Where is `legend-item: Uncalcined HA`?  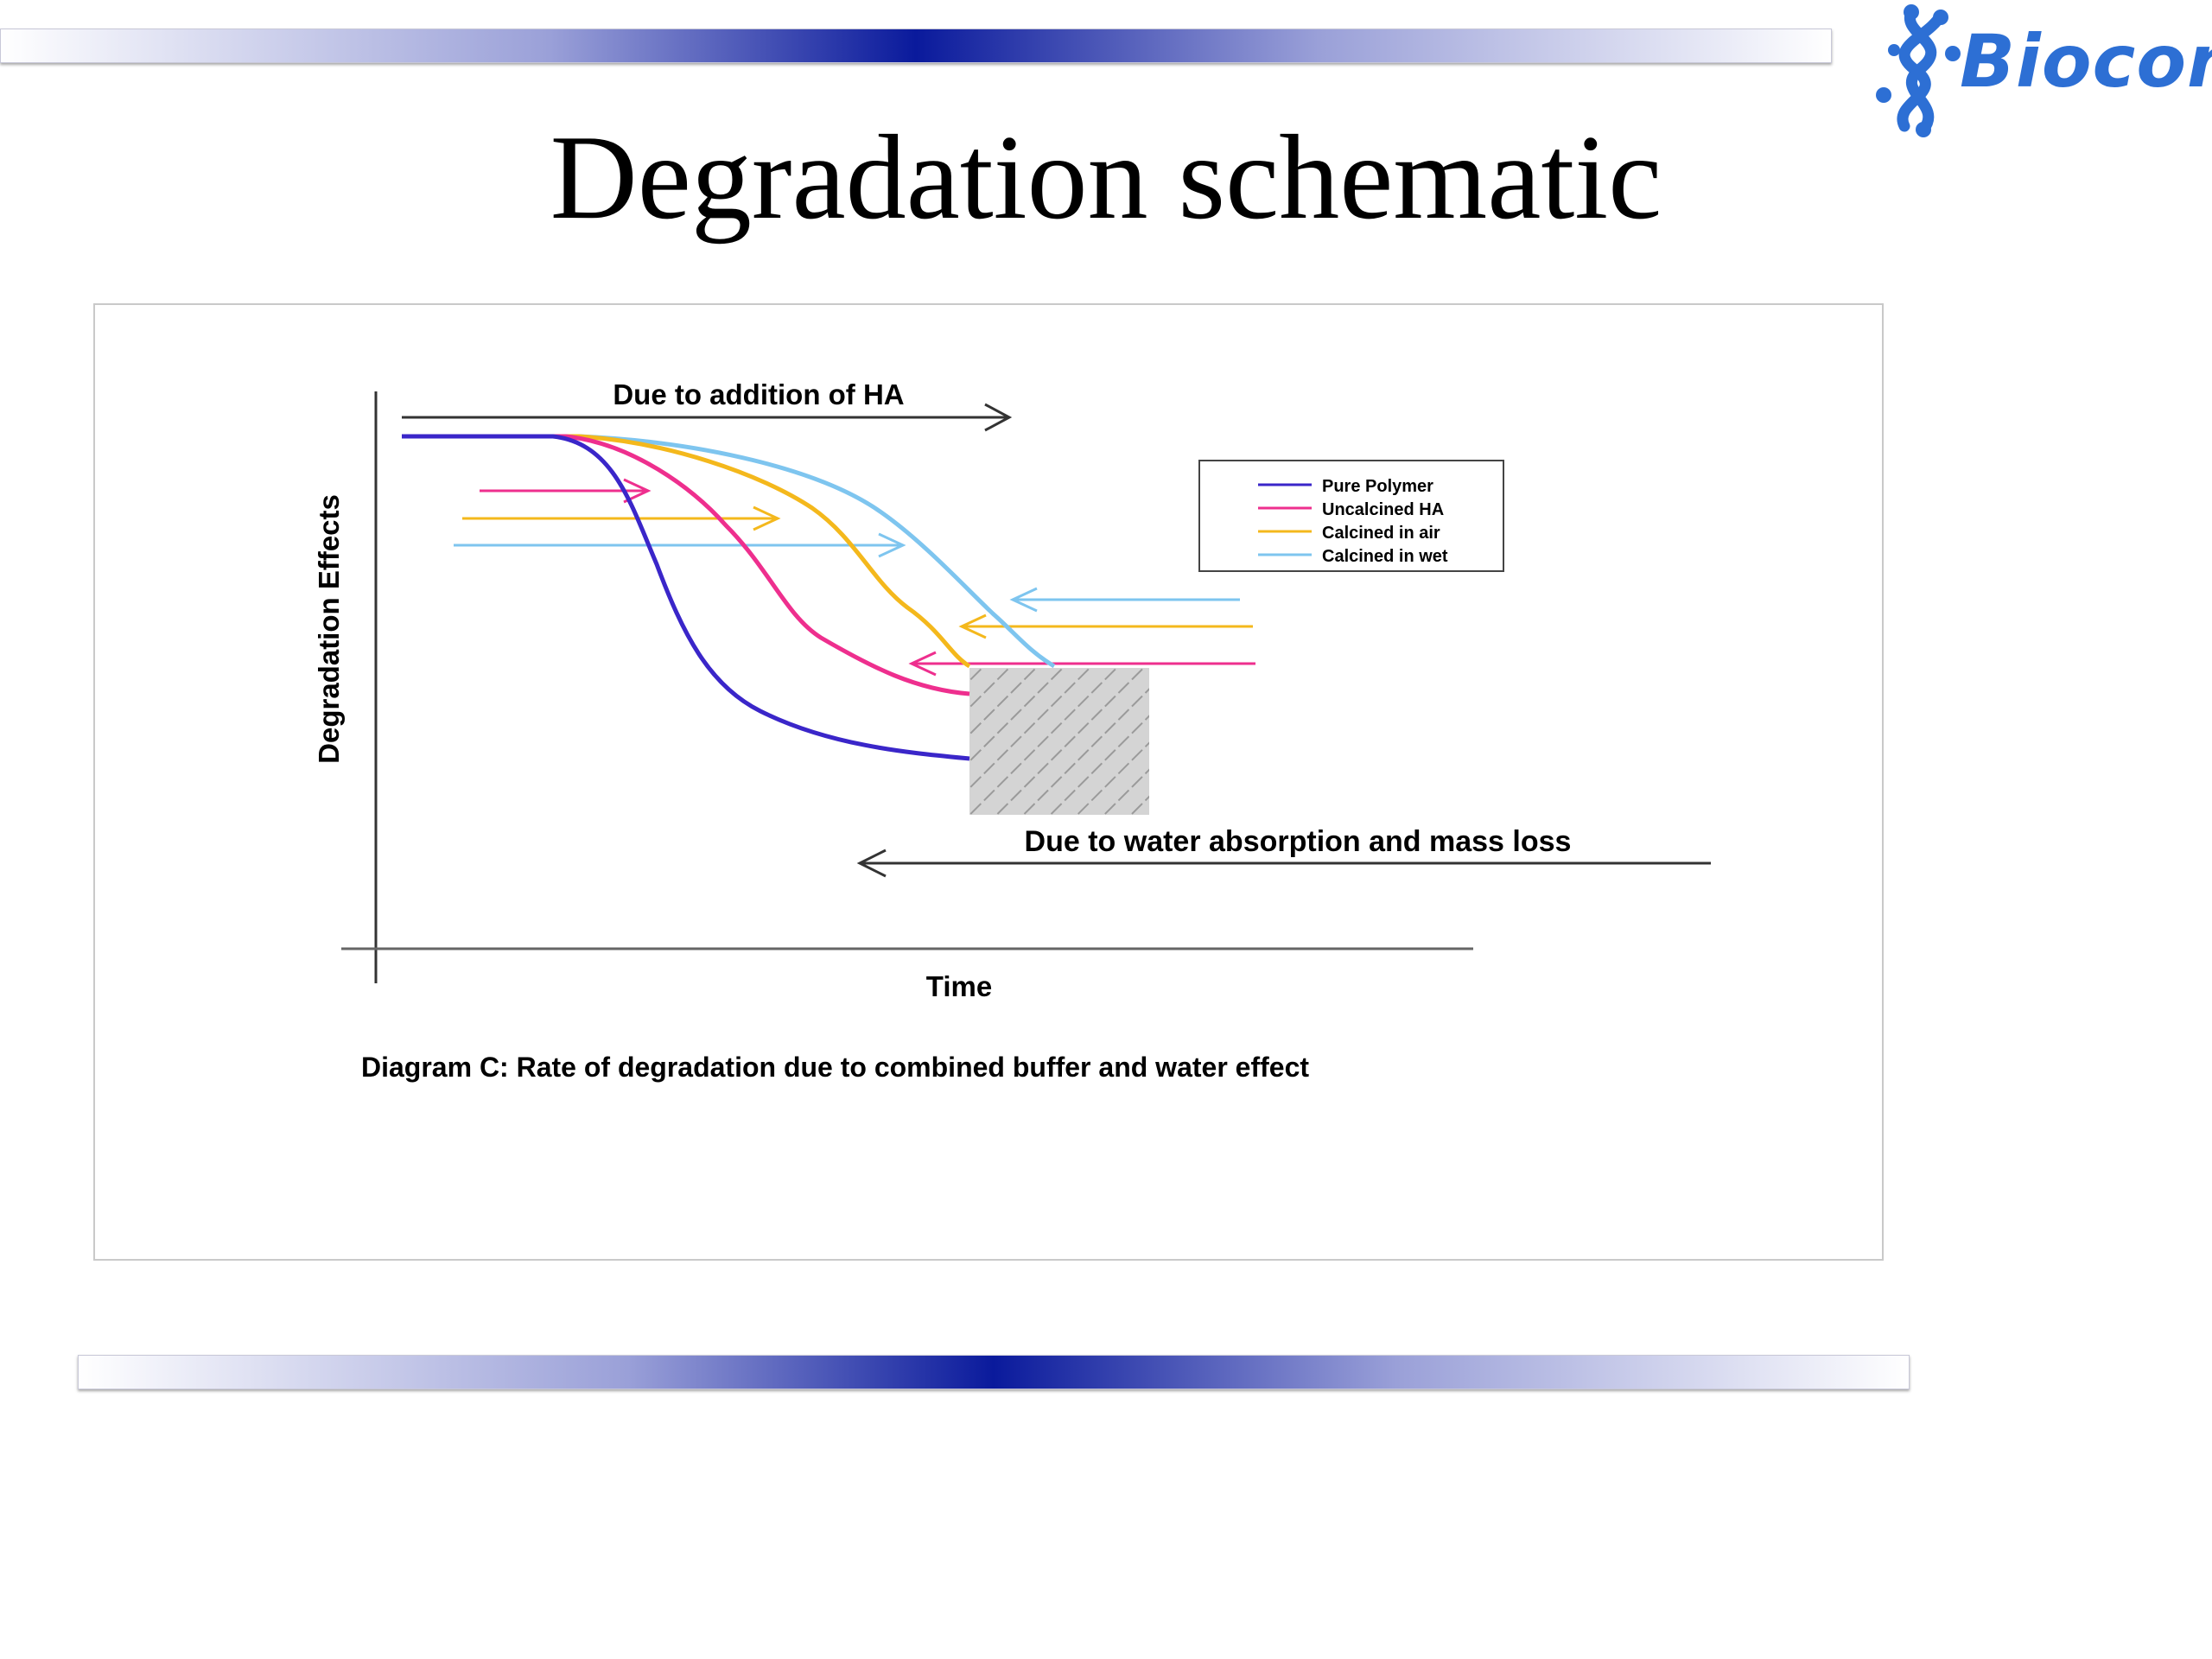 legend-item: Uncalcined HA is located at coordinates (1351, 509).